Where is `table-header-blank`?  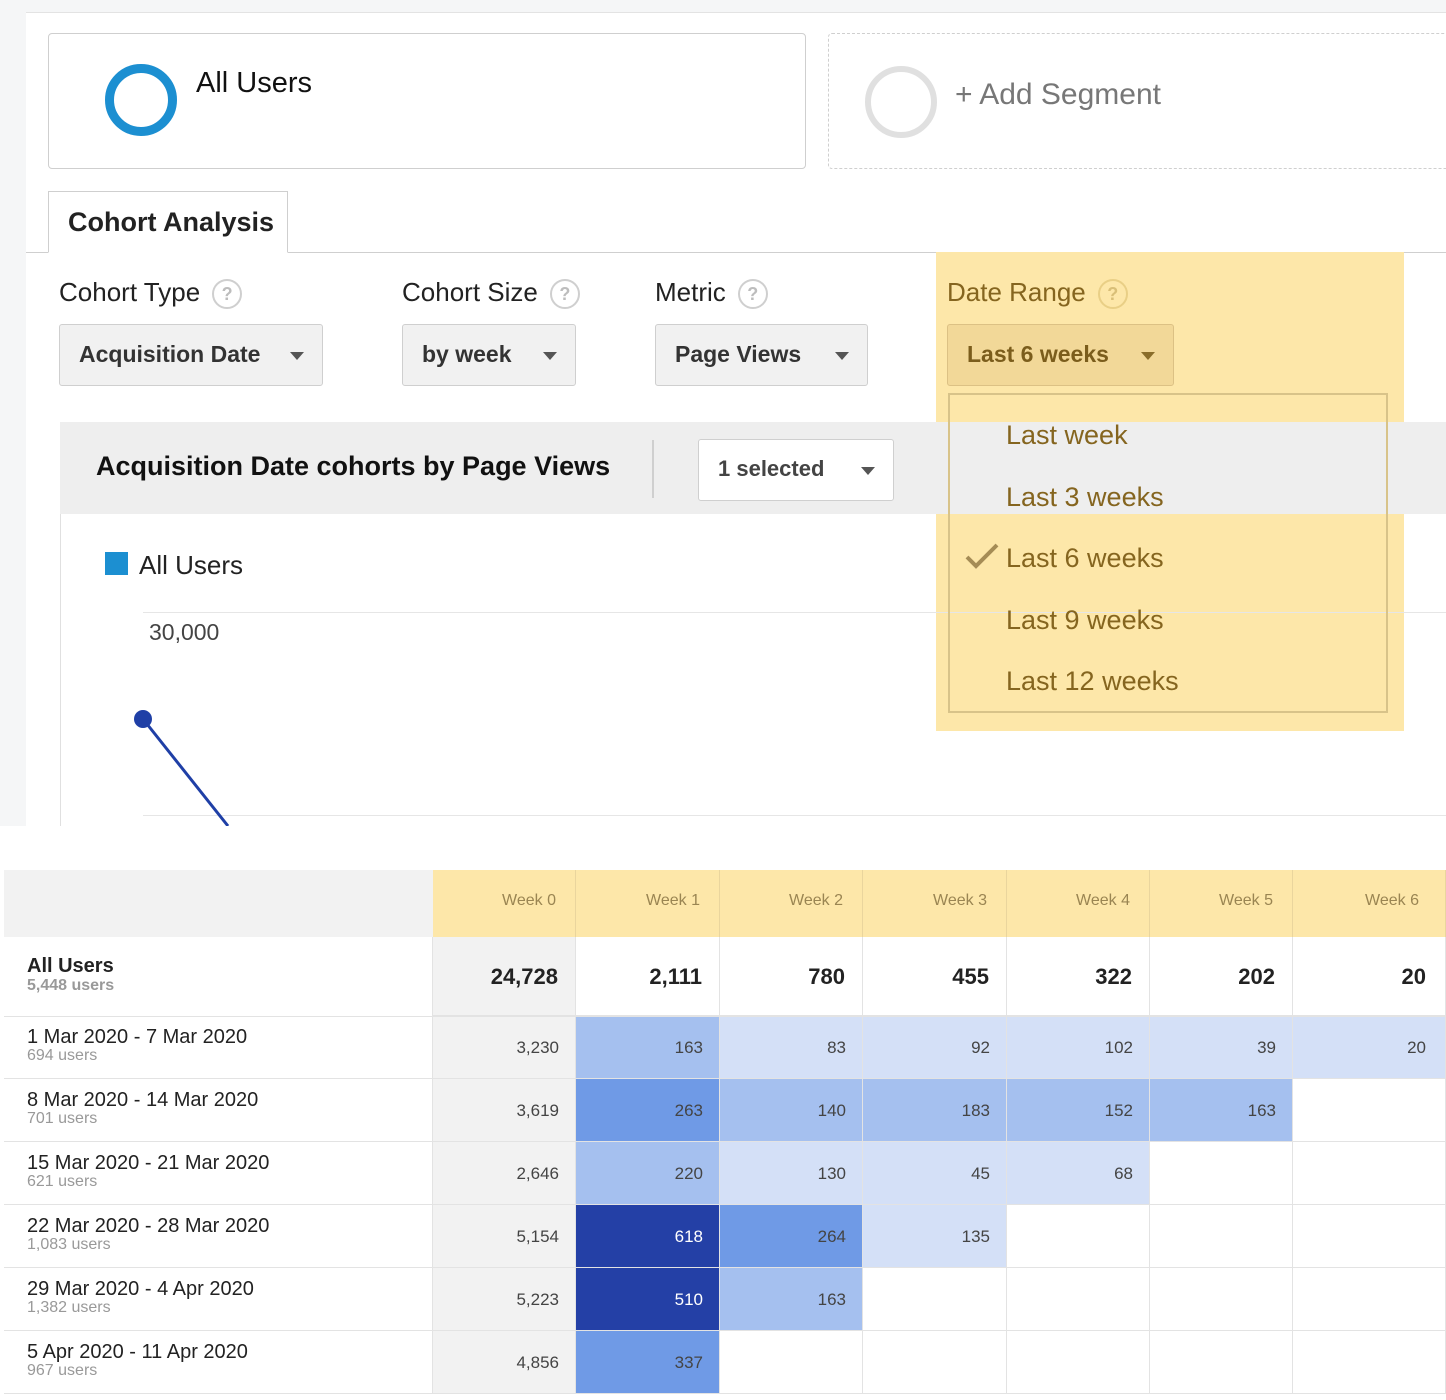
table-header-blank is located at coordinates (218, 903).